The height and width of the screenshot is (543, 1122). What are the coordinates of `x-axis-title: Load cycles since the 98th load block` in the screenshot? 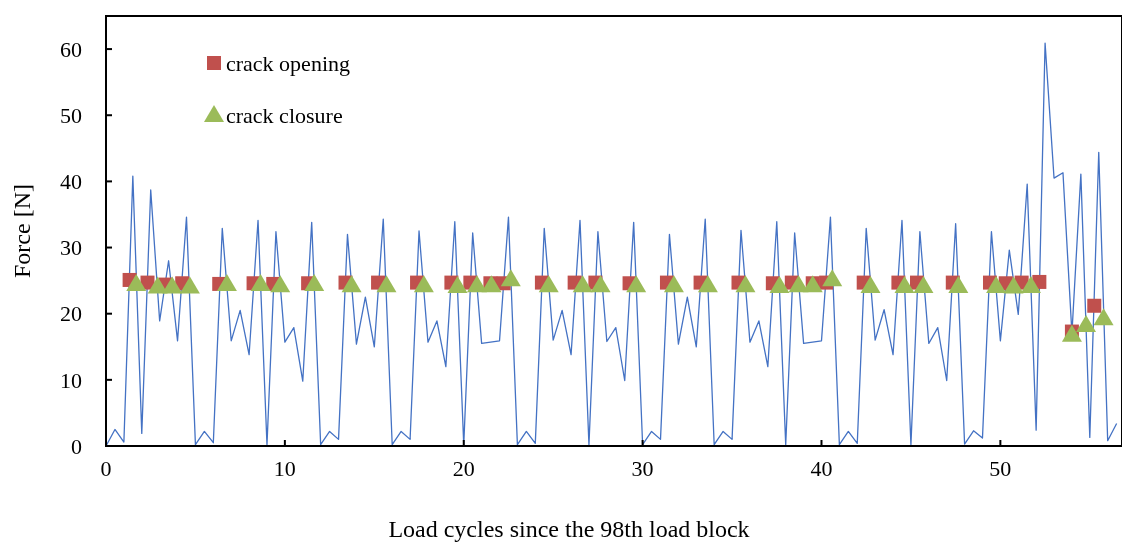 It's located at (569, 529).